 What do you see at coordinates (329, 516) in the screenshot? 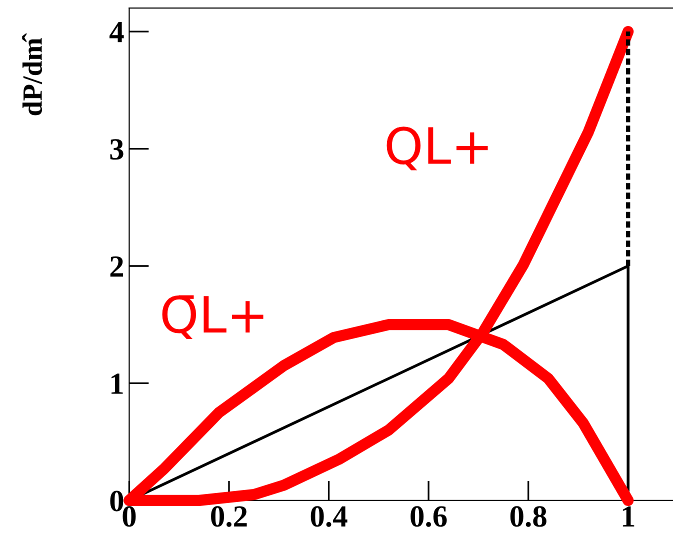
I see `x-tick-label: 0.4` at bounding box center [329, 516].